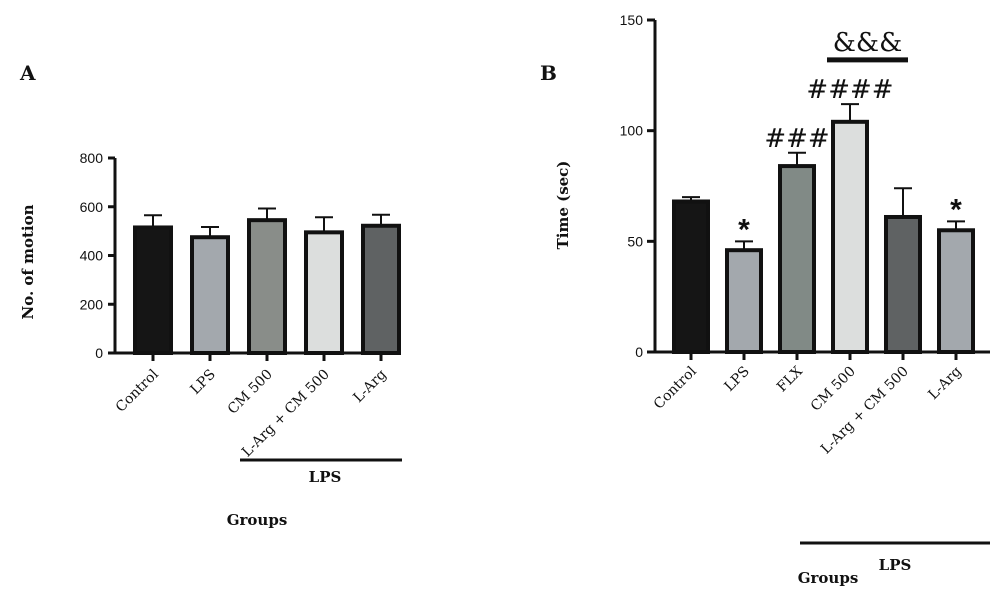 This screenshot has width=1000, height=591. I want to click on panel-b-y-axis-title: Time (sec), so click(563, 205).